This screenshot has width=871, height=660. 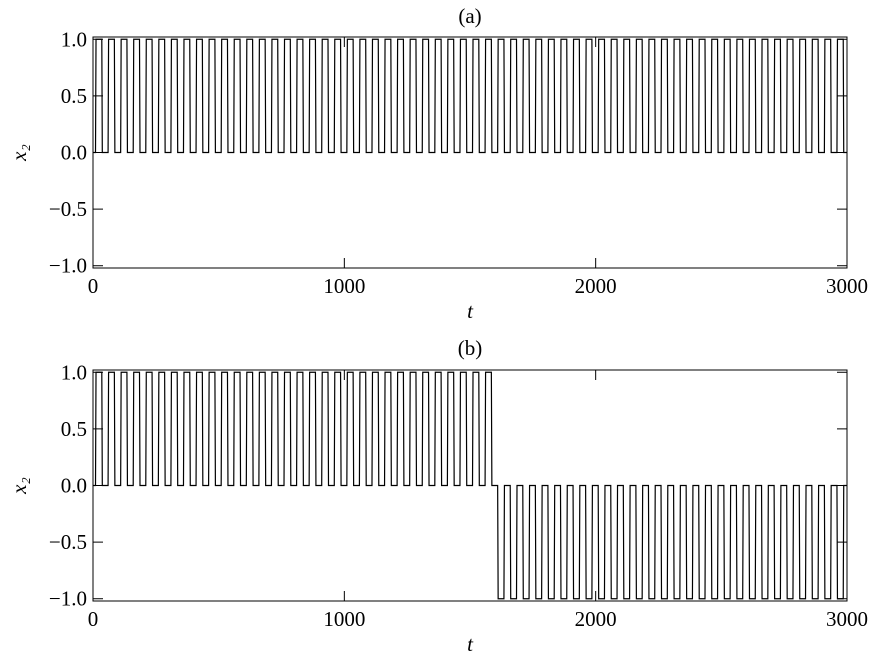 What do you see at coordinates (469, 16) in the screenshot?
I see `panel-title: (a)` at bounding box center [469, 16].